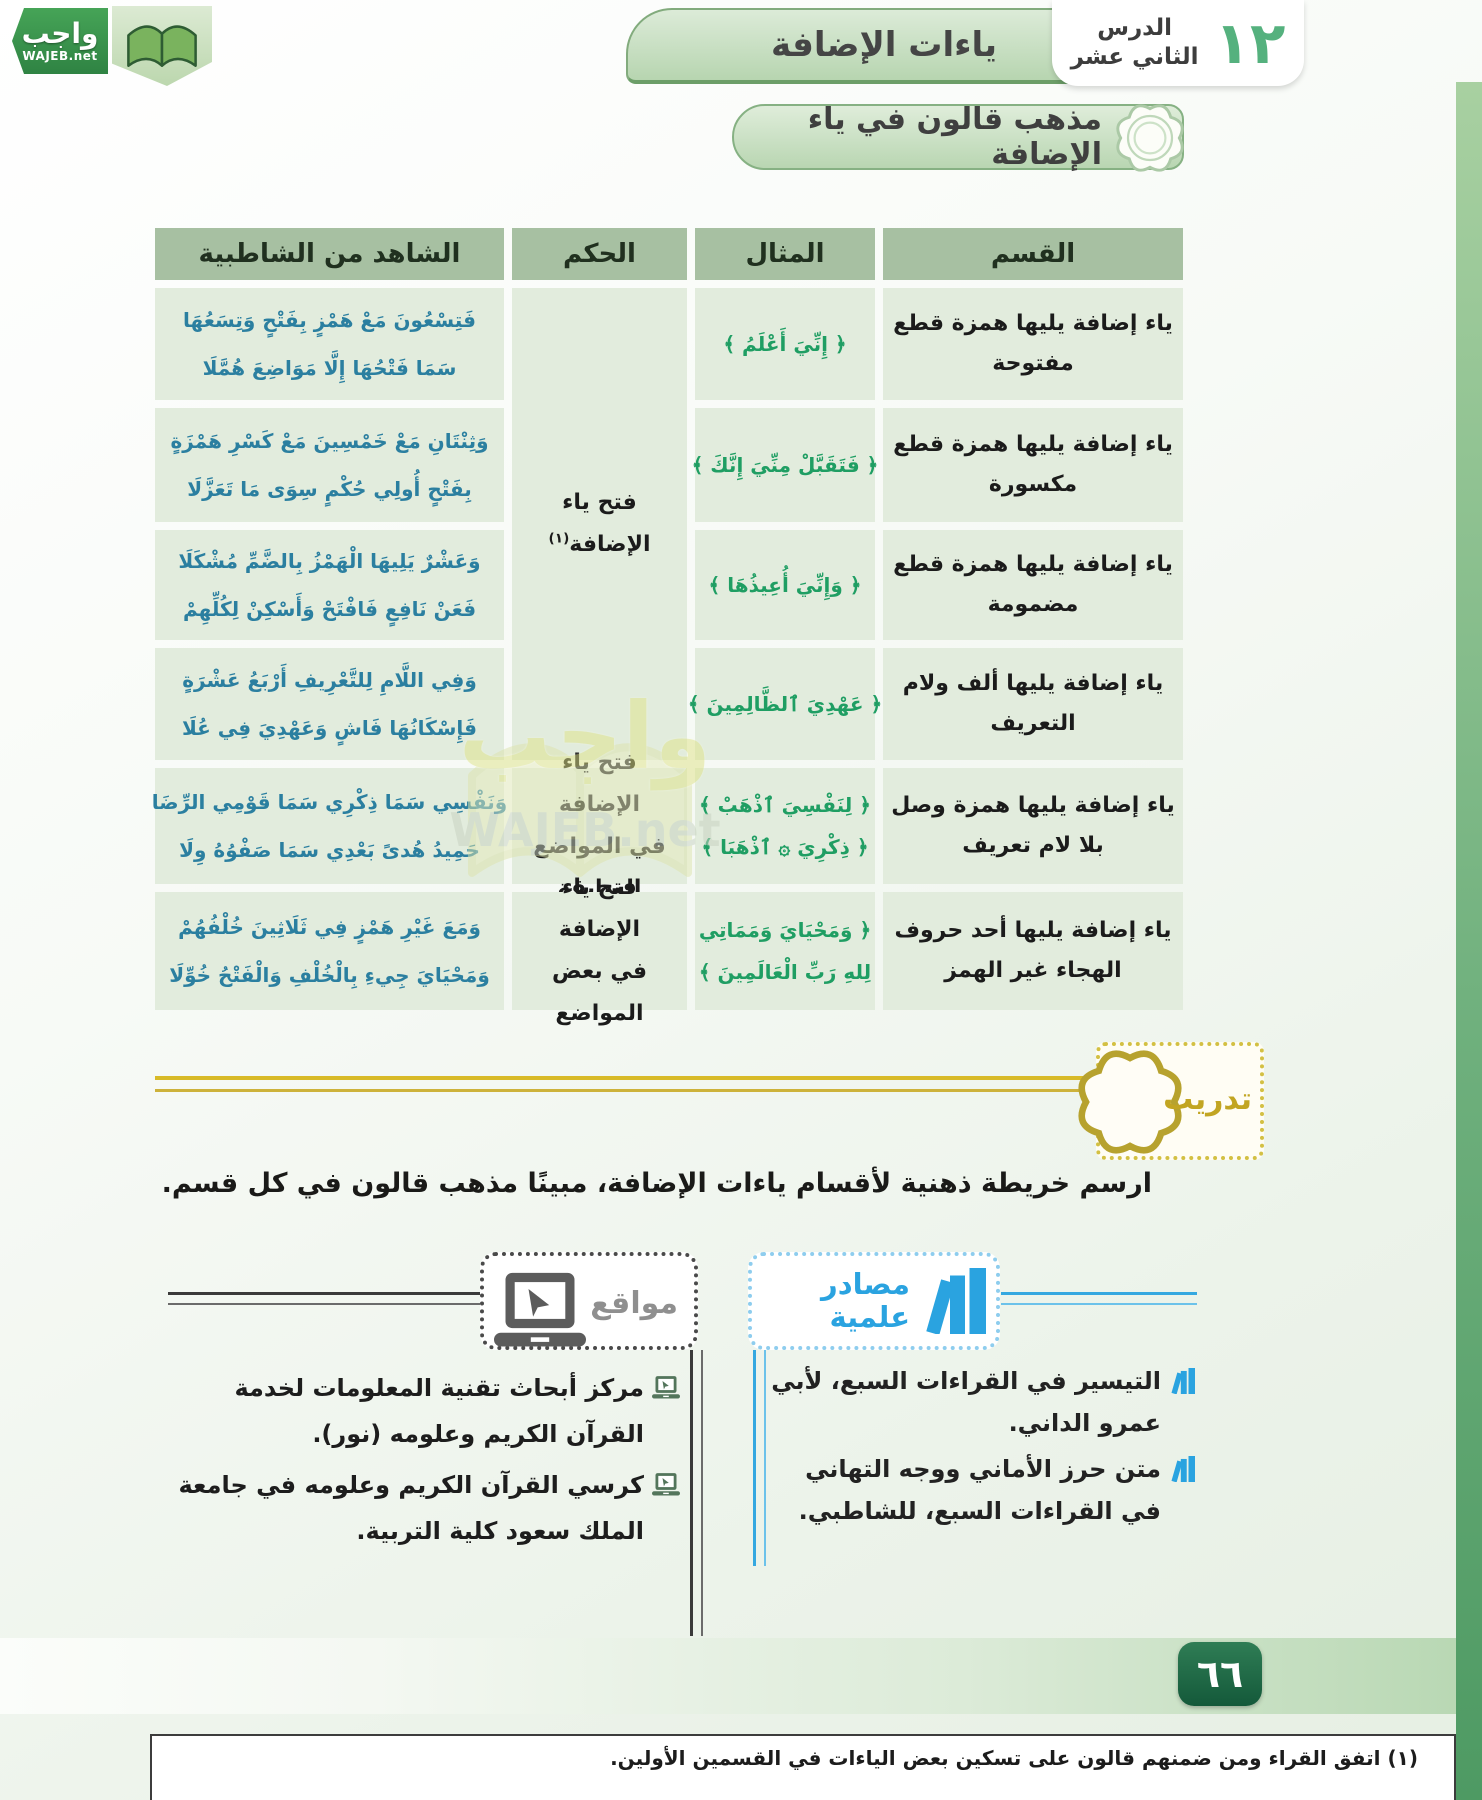 This screenshot has height=1800, width=1482. I want to click on table-row-example: ﴿ وَإِنِّيَ أُعِيذُهَا ﴾, so click(785, 585).